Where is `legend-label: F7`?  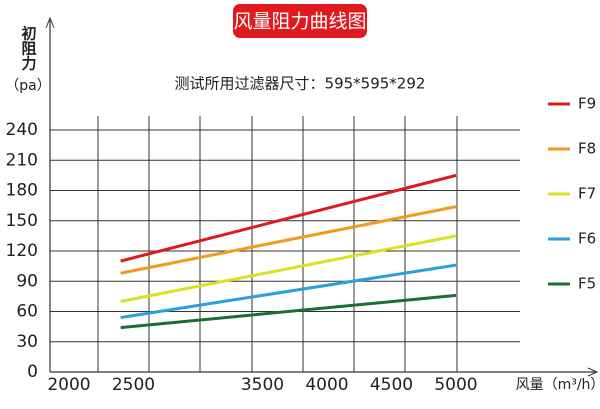 legend-label: F7 is located at coordinates (587, 194).